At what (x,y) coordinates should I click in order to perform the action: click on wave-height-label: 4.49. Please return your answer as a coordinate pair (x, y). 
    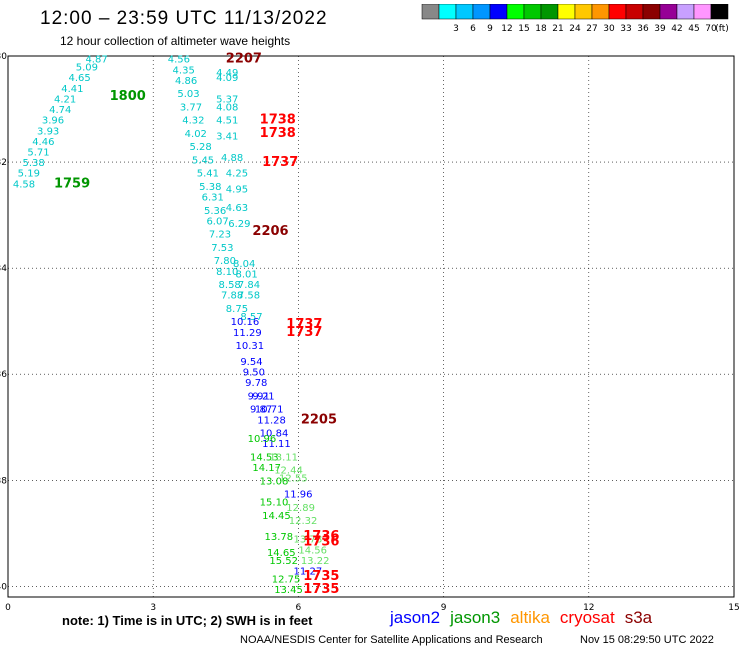
    Looking at the image, I should click on (227, 73).